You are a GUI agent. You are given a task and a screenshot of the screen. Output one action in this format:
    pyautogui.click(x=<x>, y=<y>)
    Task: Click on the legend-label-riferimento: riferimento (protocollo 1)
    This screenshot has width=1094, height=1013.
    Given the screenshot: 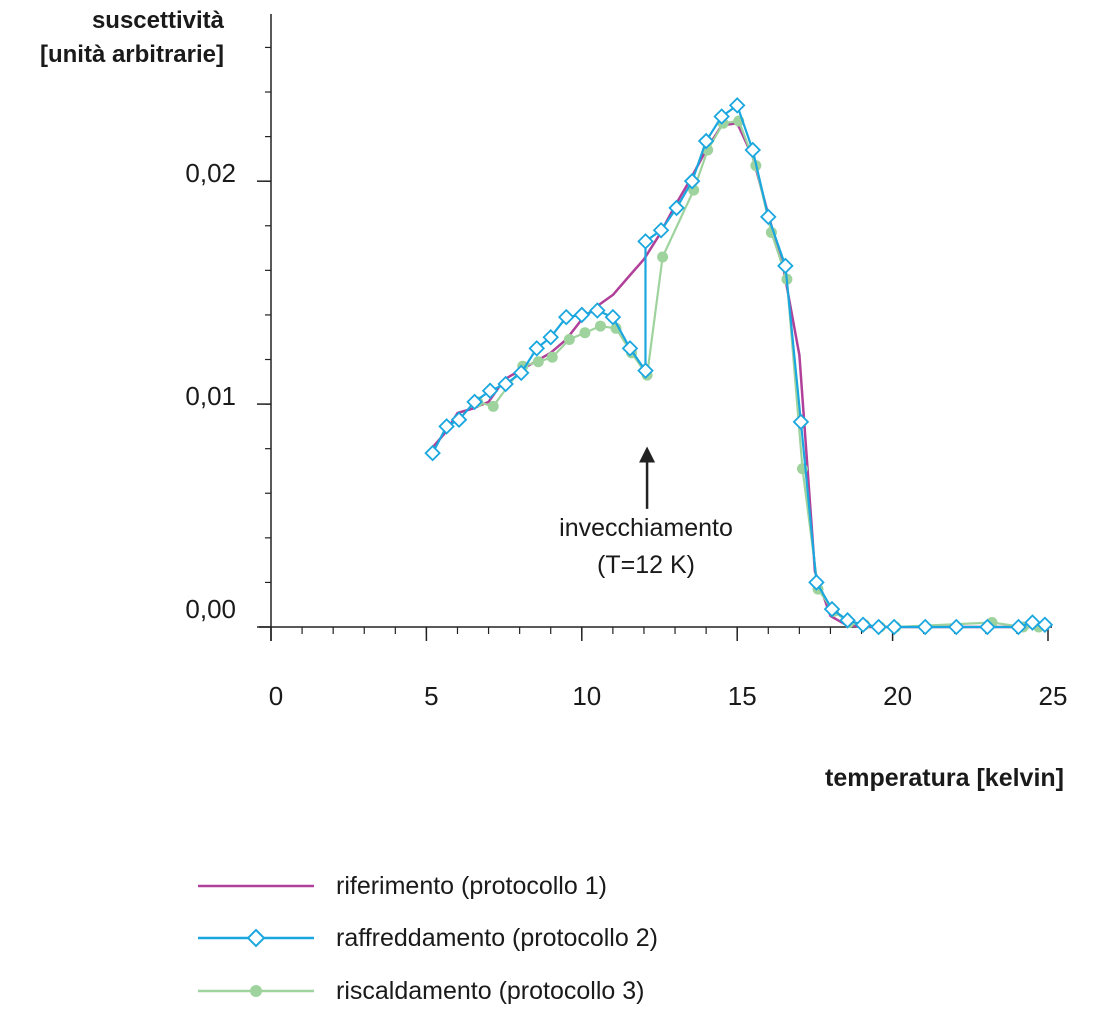 What is the action you would take?
    pyautogui.click(x=471, y=885)
    